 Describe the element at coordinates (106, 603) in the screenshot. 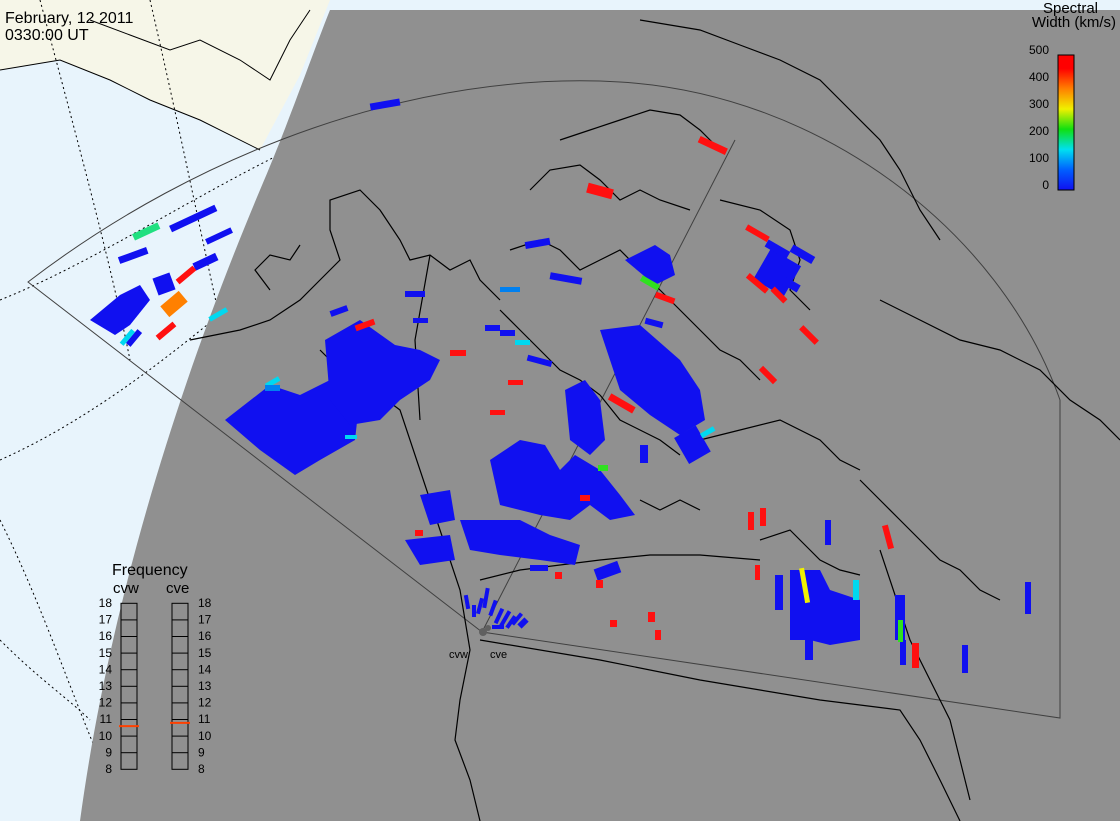

I see `frequency-tick-cvw: 18` at that location.